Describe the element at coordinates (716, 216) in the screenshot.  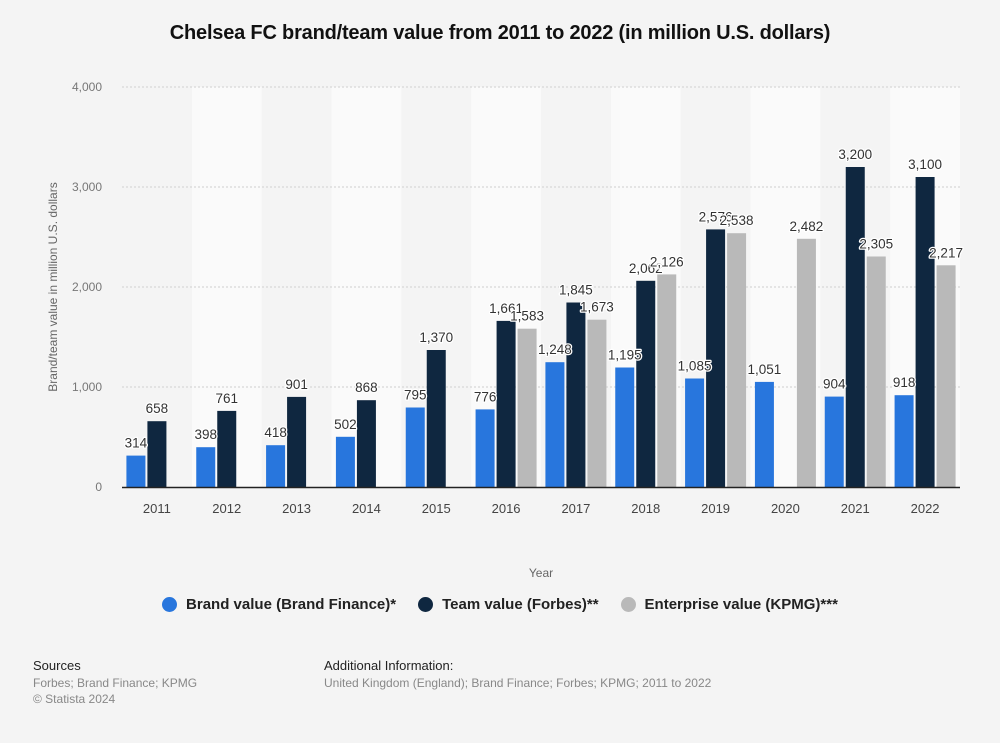
I see `data-label: 2,576` at that location.